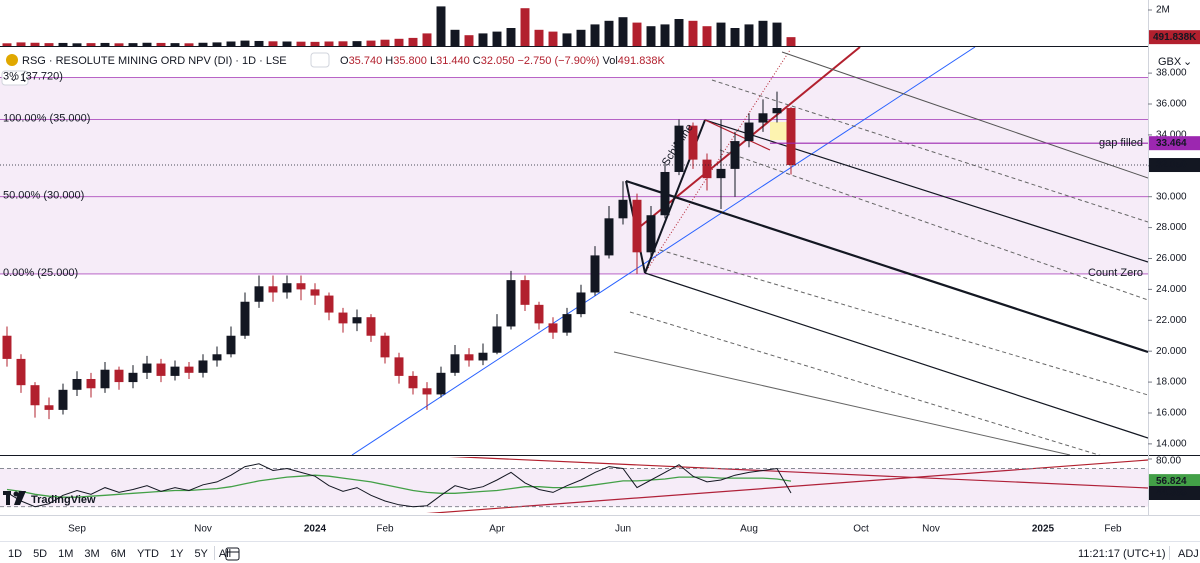 Image resolution: width=1200 pixels, height=563 pixels. I want to click on range-button: 6M, so click(118, 554).